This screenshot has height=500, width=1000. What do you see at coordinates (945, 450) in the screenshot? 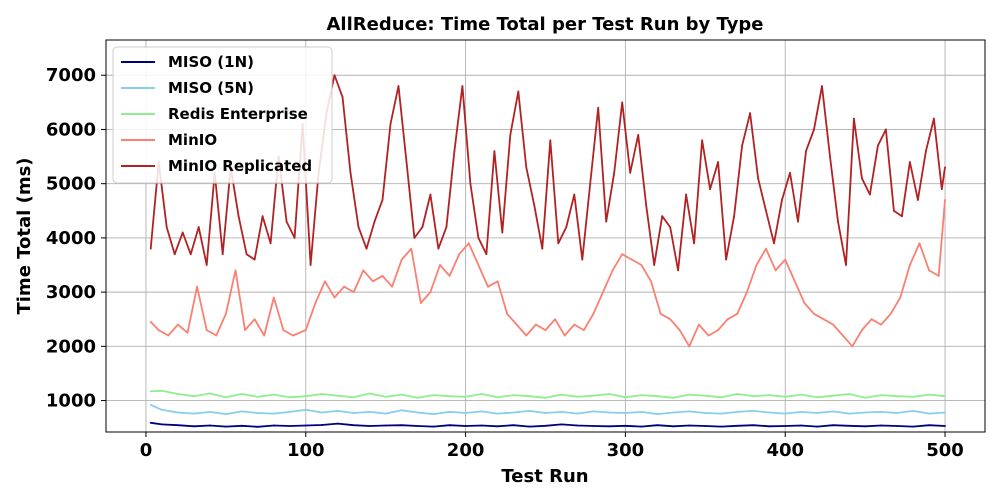
I see `x-tick-label: 500` at bounding box center [945, 450].